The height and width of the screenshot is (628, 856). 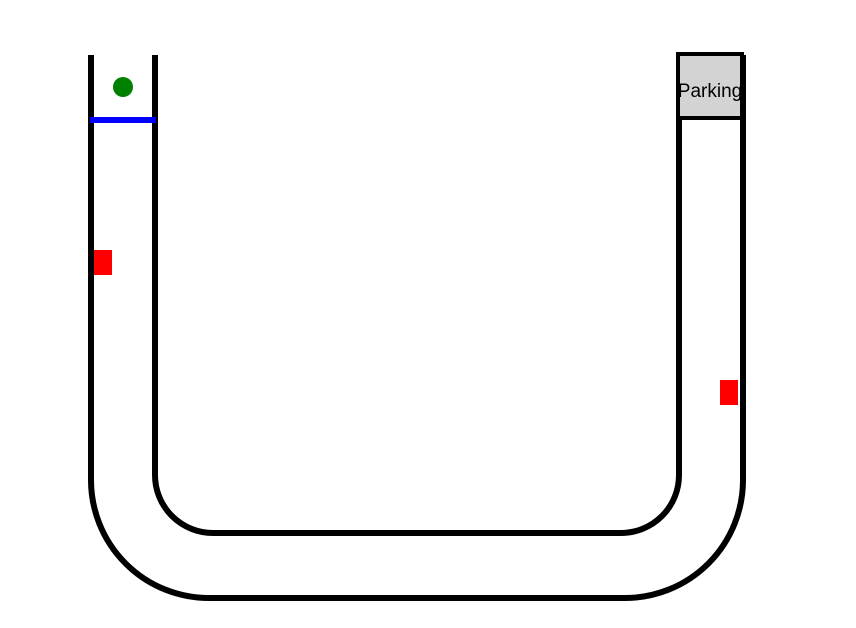 What do you see at coordinates (710, 91) in the screenshot?
I see `parking-label: Parking` at bounding box center [710, 91].